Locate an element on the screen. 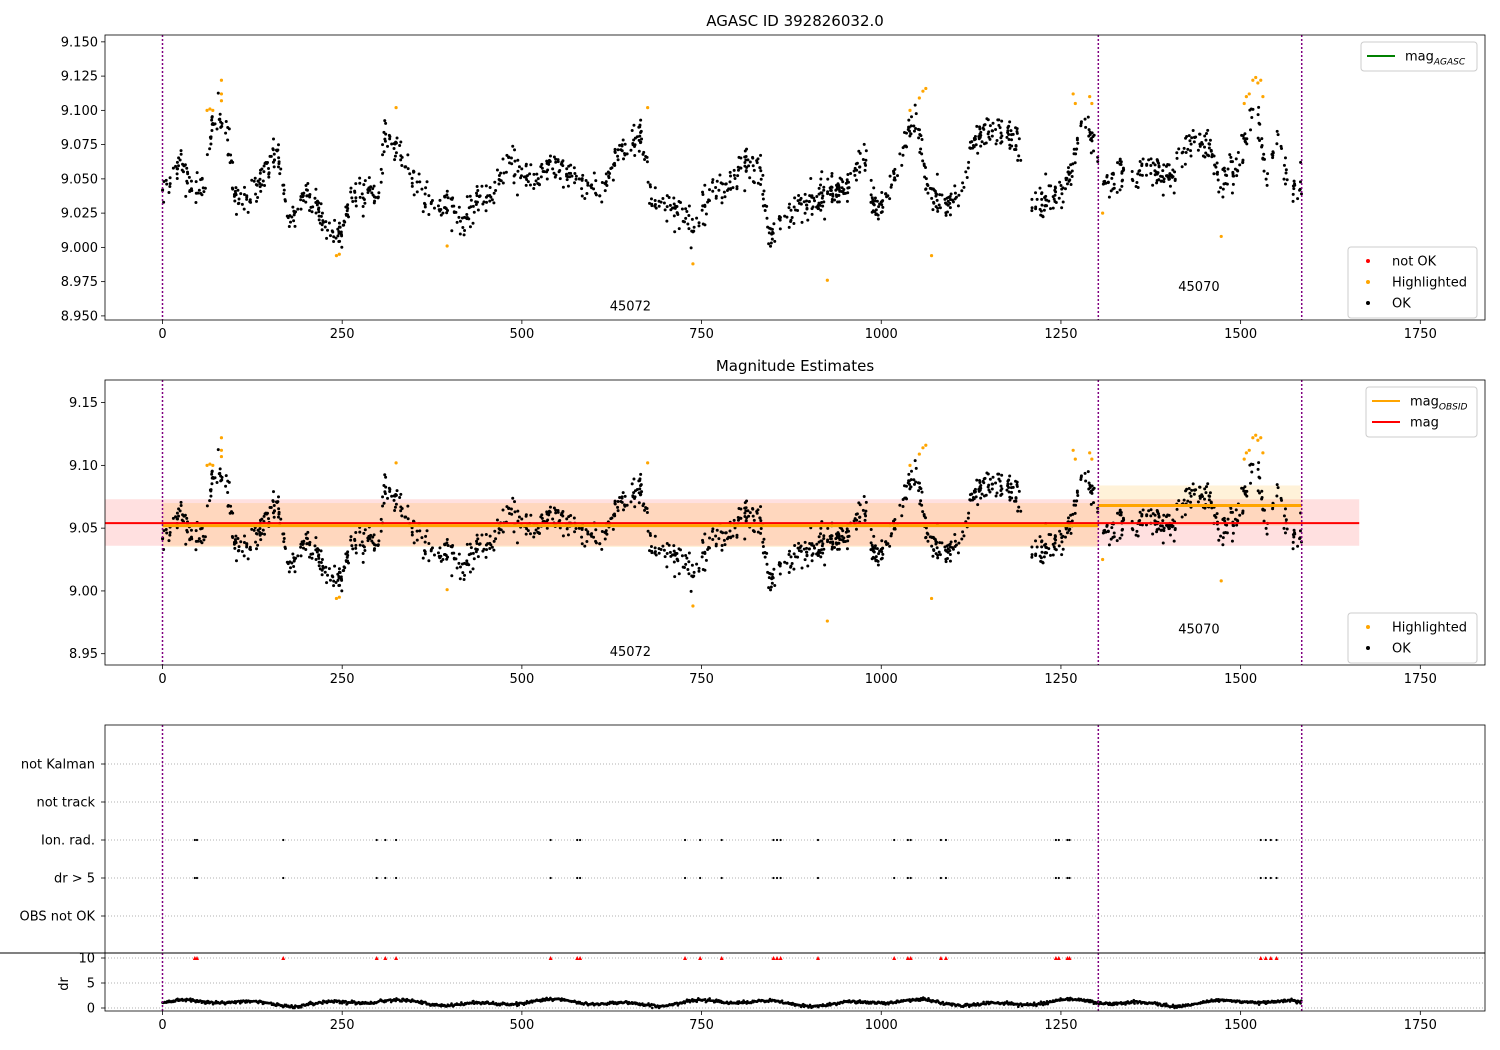  p3-flag-marker is located at coordinates (941, 878).